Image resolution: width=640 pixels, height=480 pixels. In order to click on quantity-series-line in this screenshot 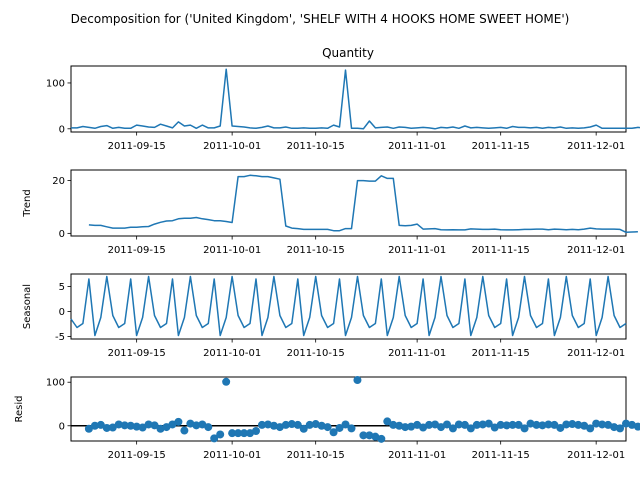, I will do `click(355, 99)`.